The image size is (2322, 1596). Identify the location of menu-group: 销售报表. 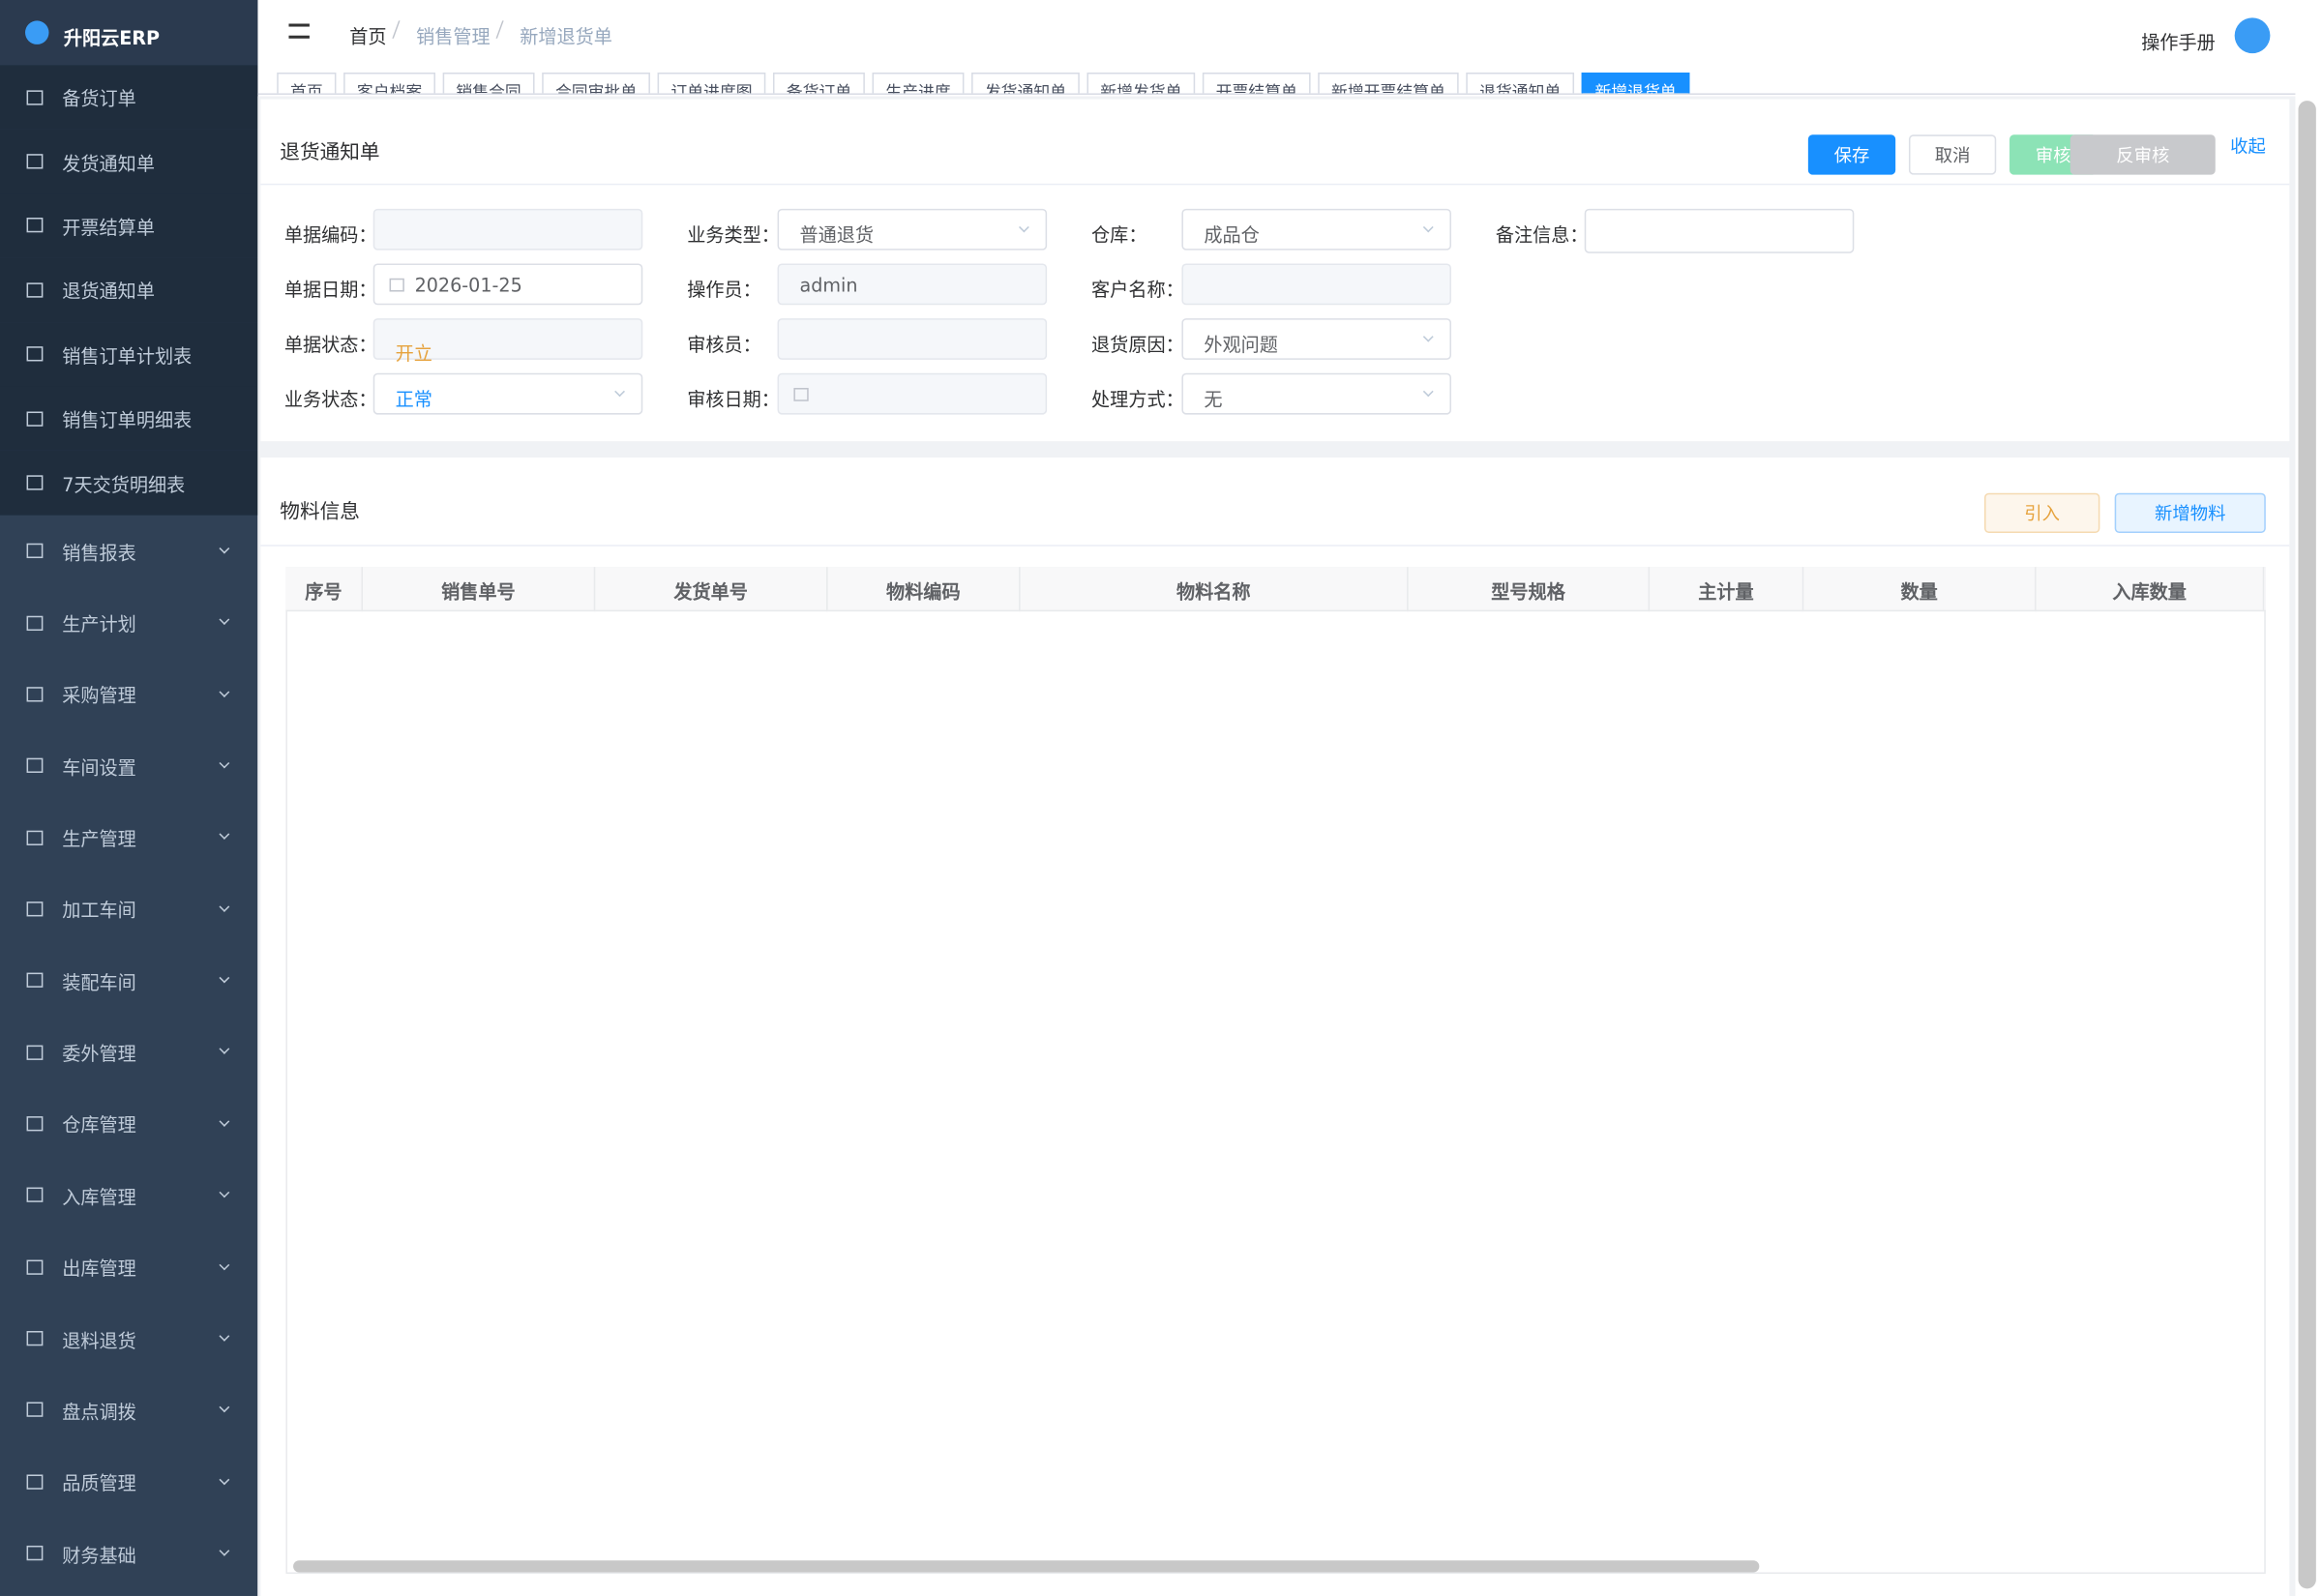
(128, 551).